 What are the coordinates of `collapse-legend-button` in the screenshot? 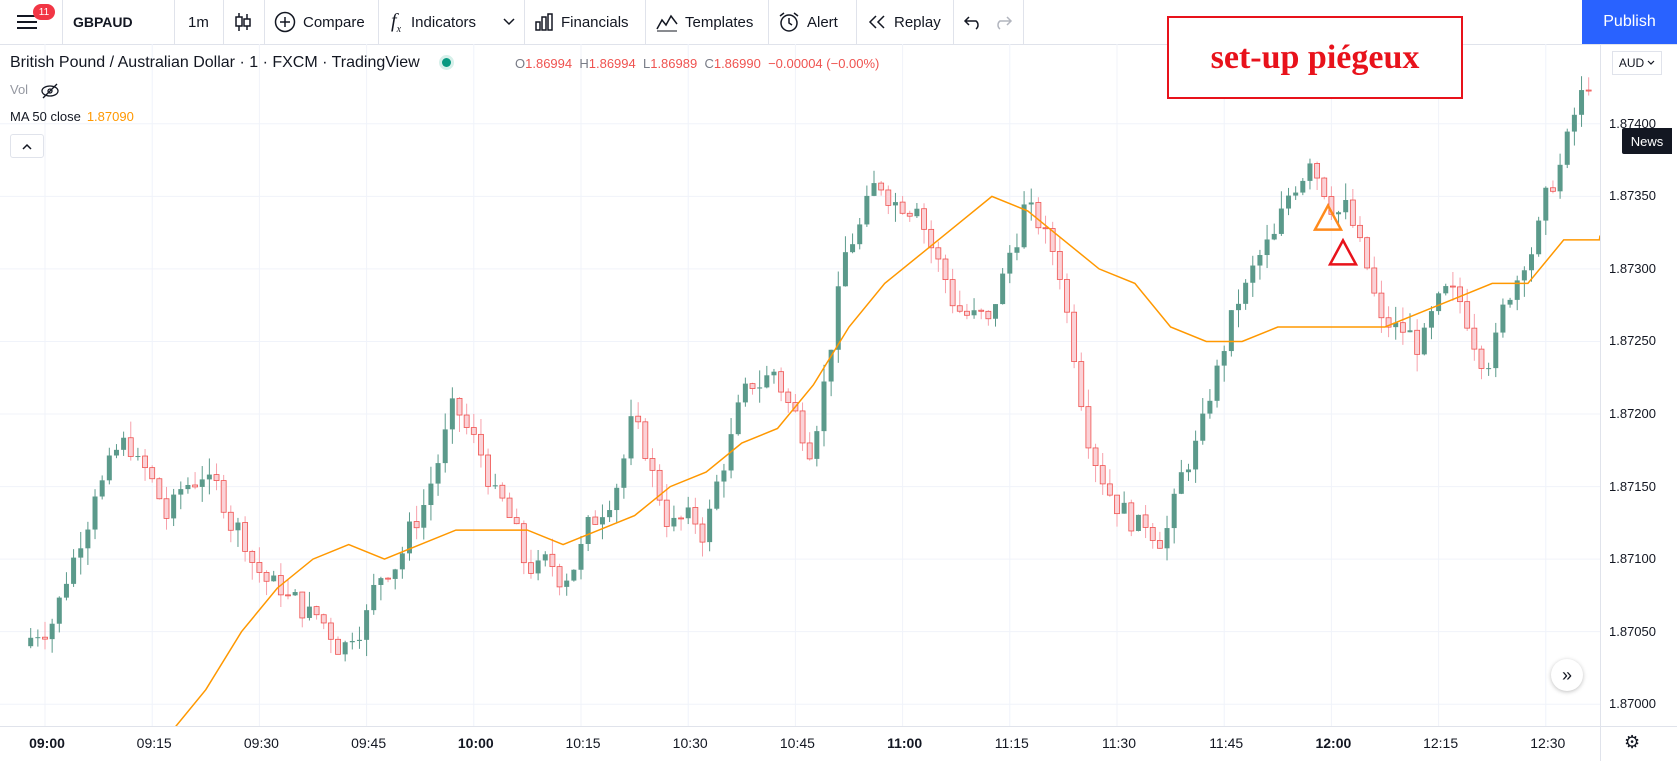 It's located at (27, 146).